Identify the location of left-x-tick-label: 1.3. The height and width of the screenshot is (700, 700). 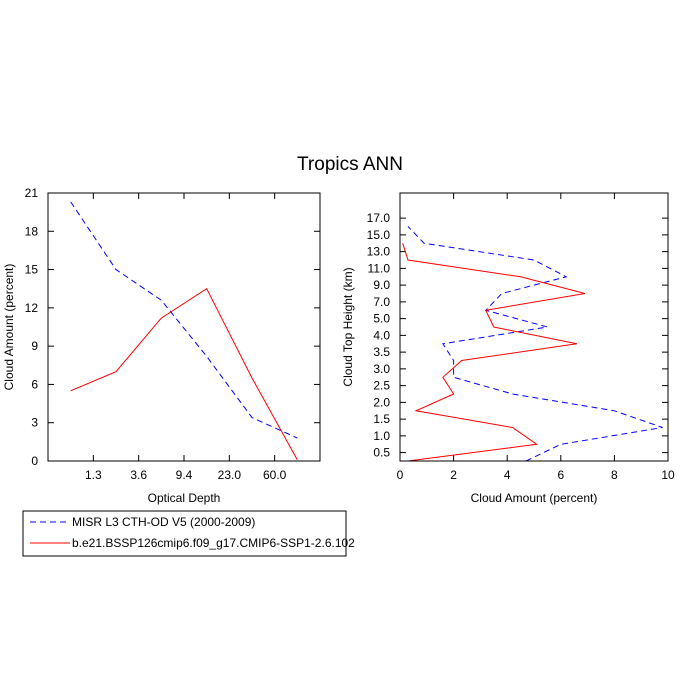
(93, 475).